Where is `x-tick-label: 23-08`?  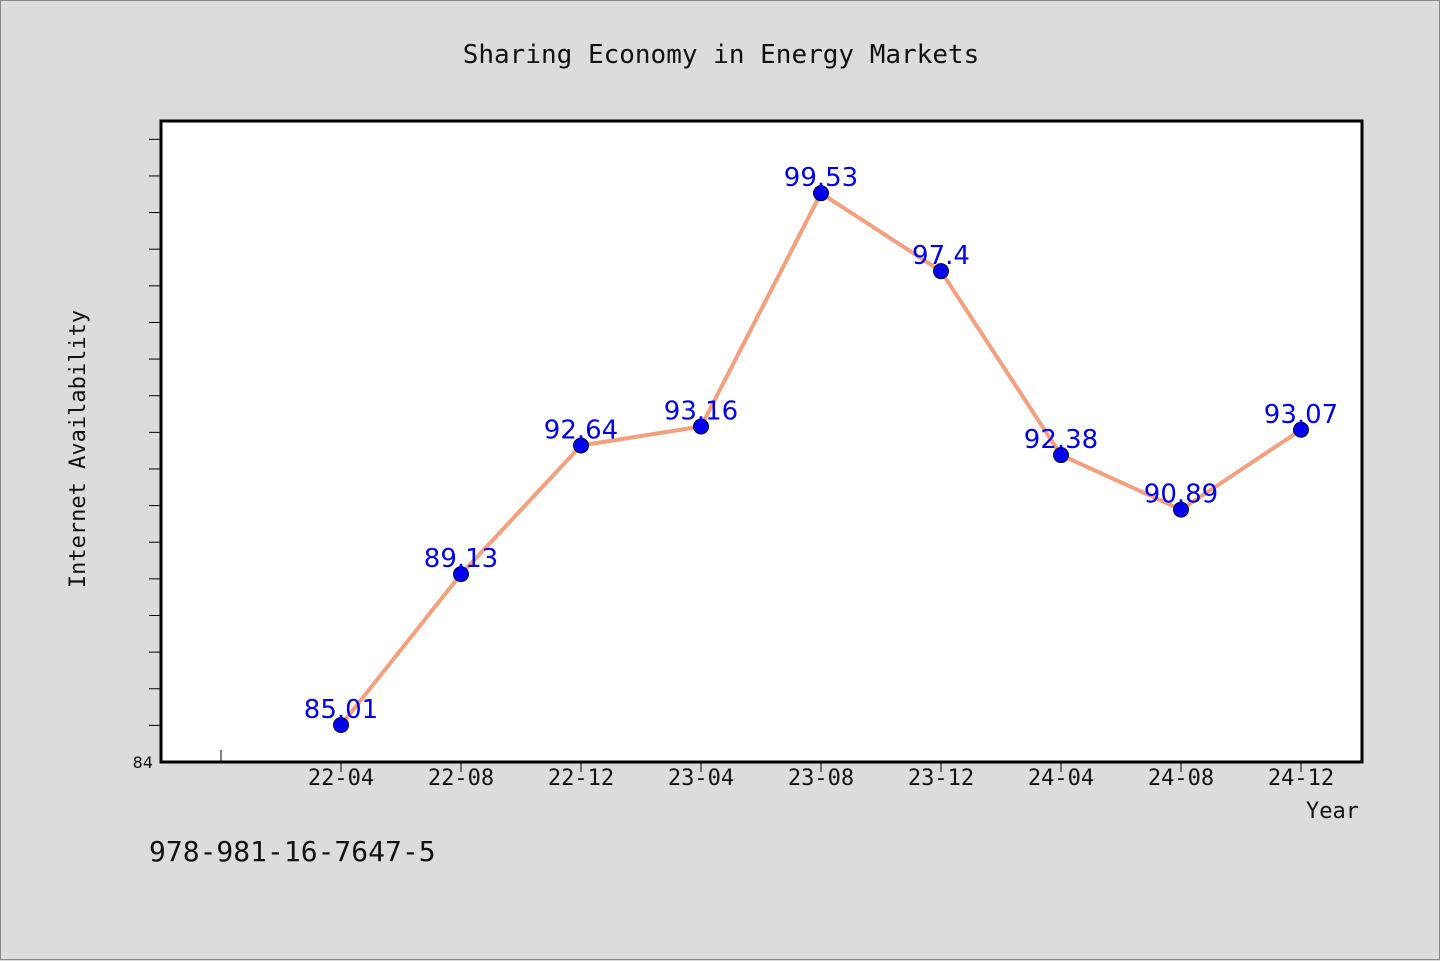
x-tick-label: 23-08 is located at coordinates (821, 778).